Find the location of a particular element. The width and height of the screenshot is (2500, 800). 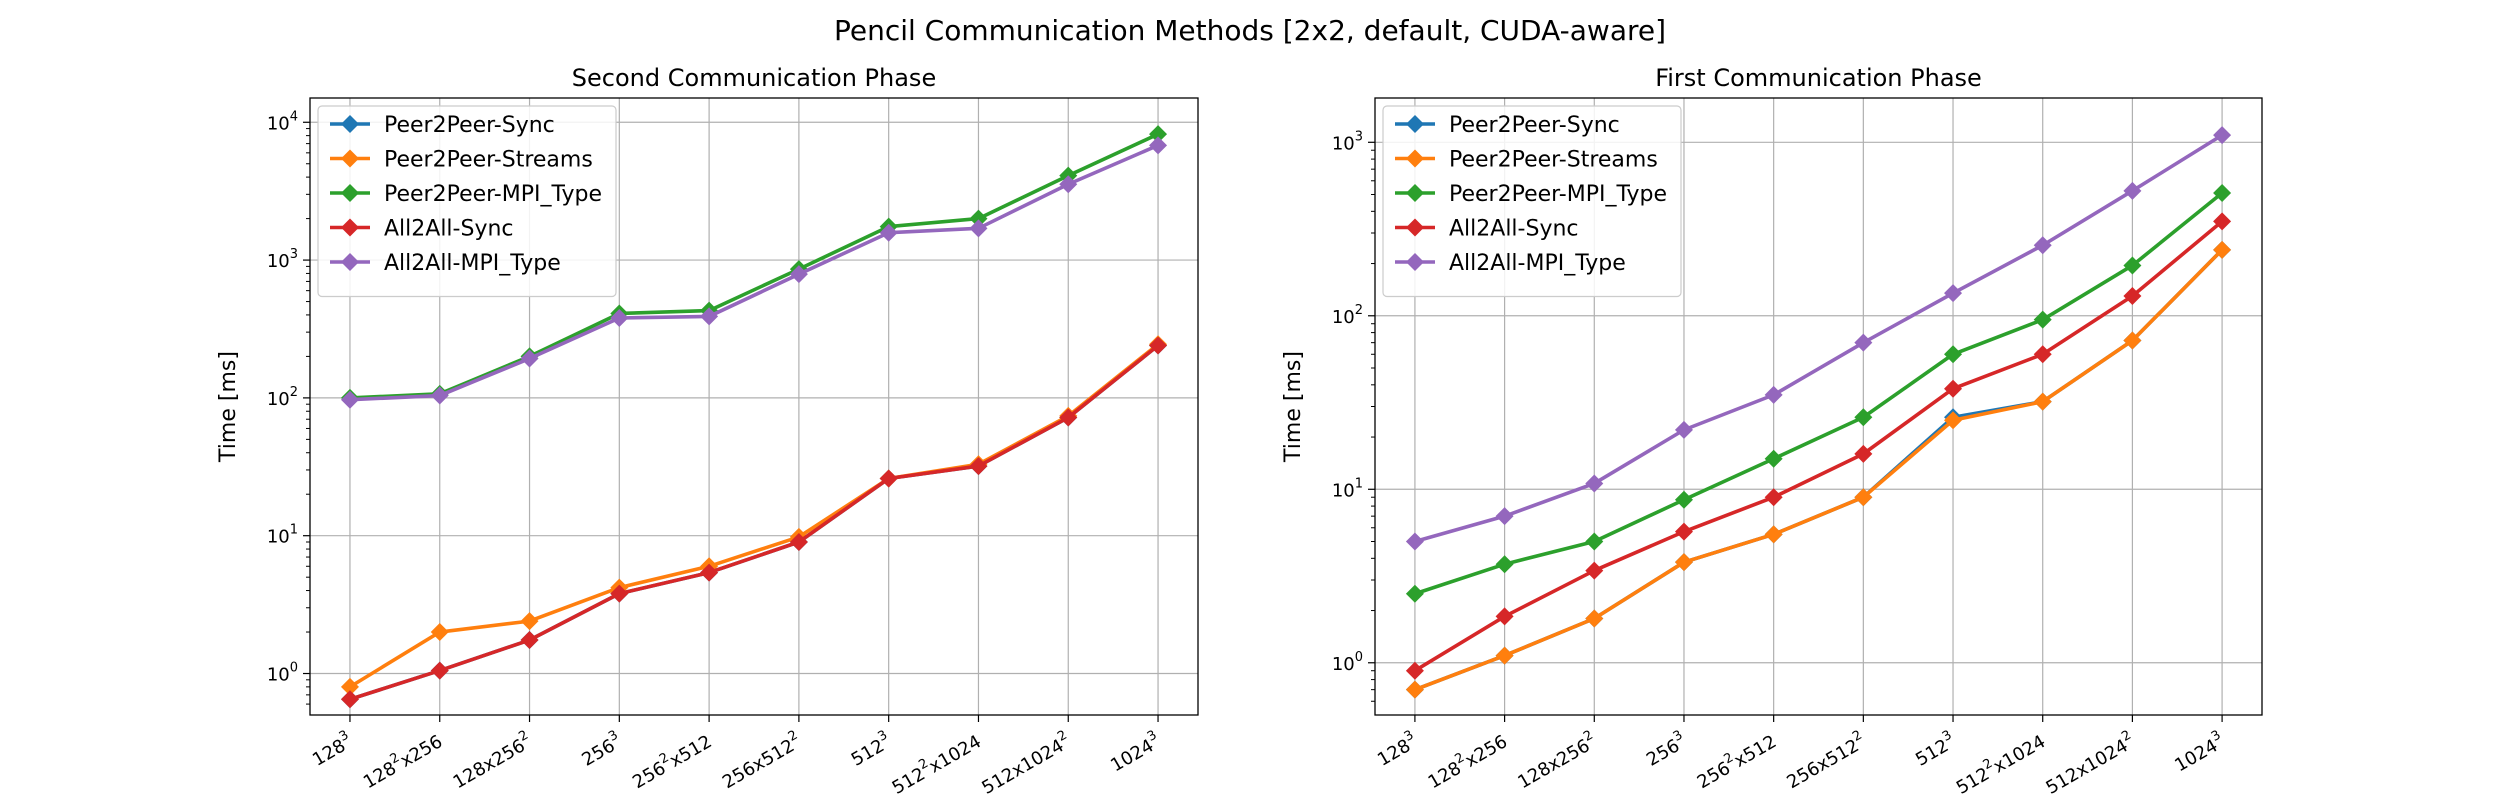

legend-label: Peer2Peer-MPI_Type is located at coordinates (1558, 194).